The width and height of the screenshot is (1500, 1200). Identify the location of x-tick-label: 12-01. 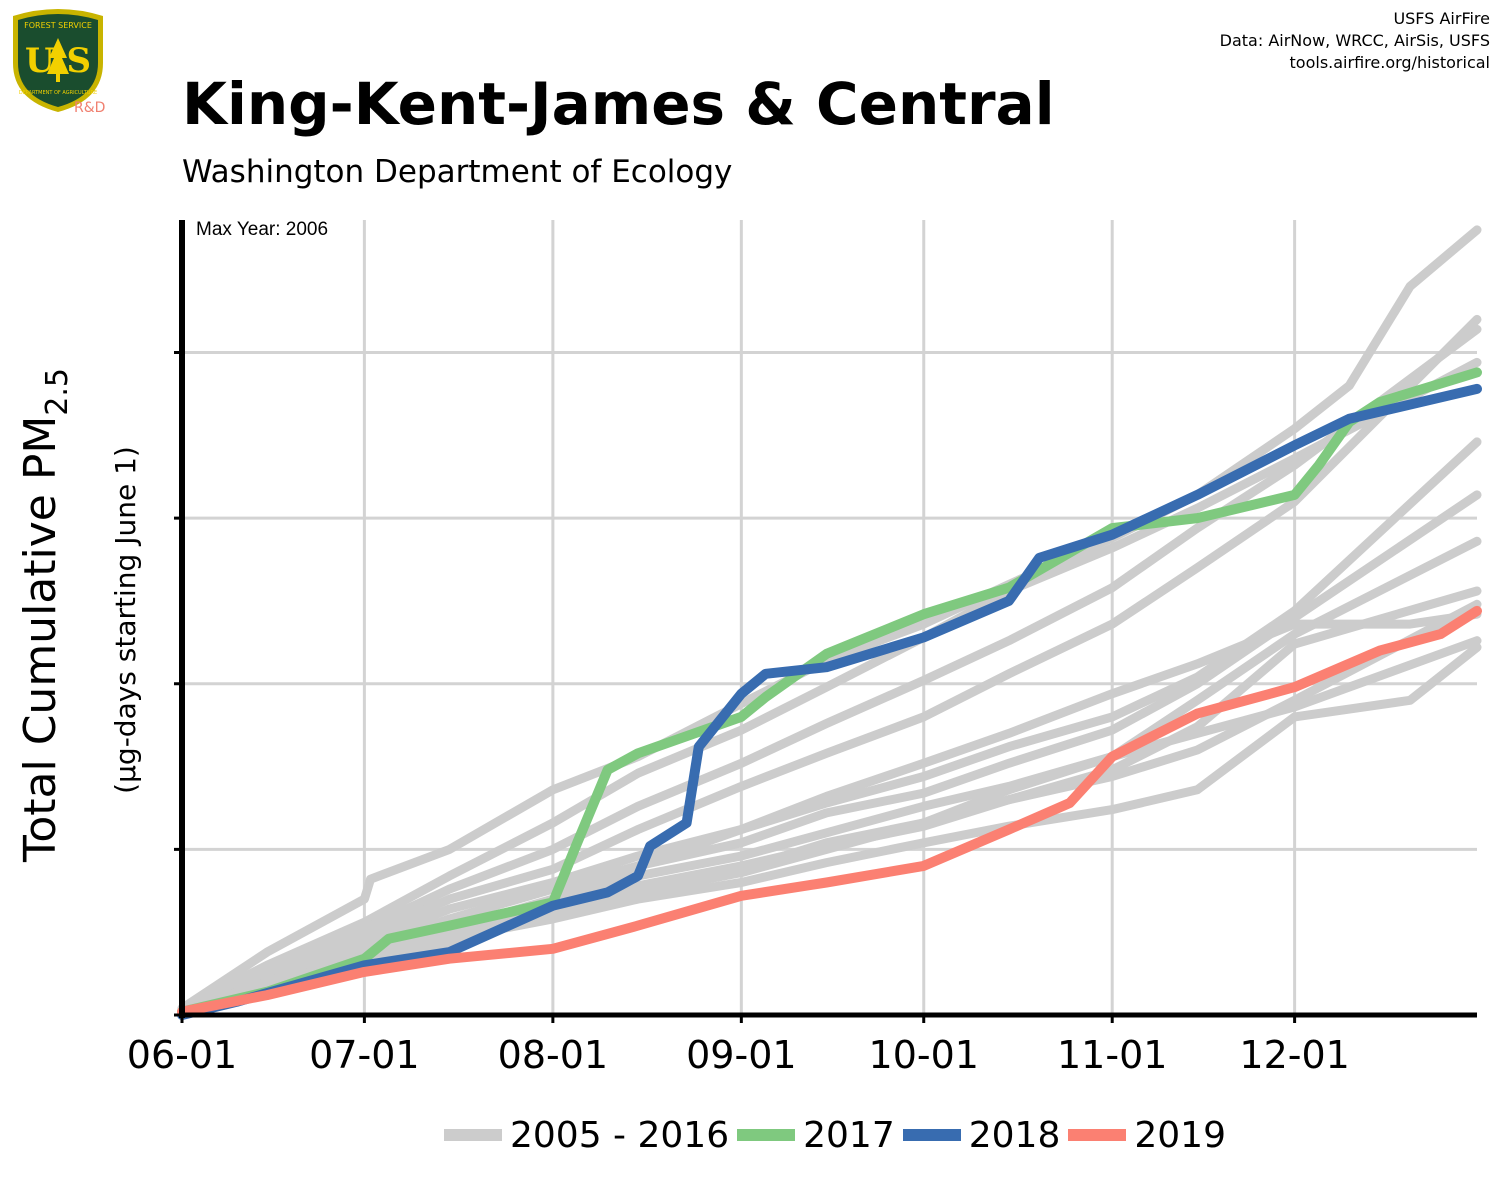
(1294, 1055).